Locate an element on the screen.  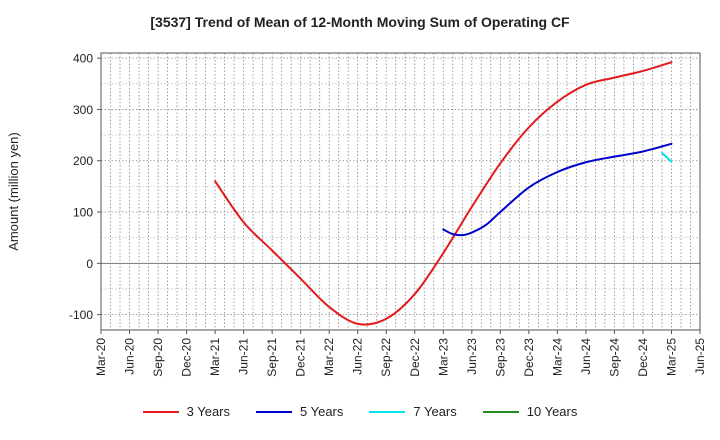
x-tick-label: Jun-21 is located at coordinates (244, 356).